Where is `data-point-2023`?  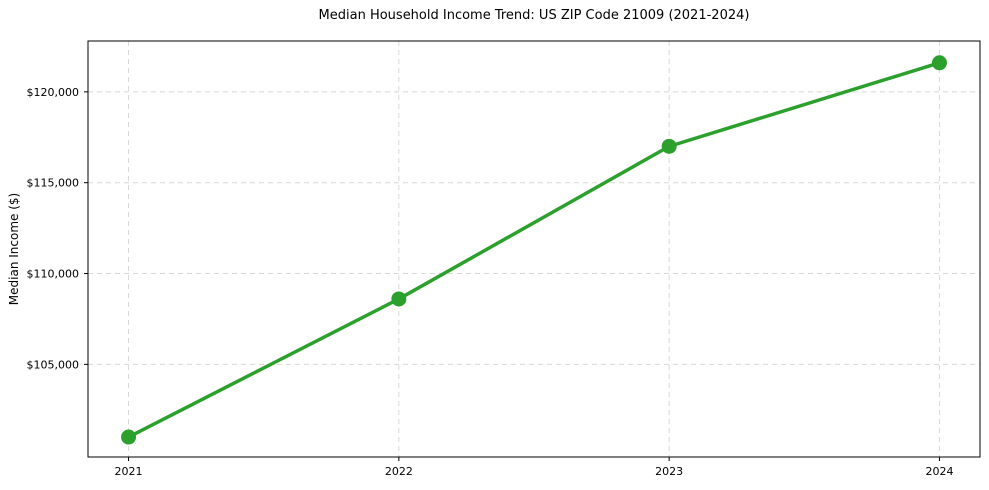
data-point-2023 is located at coordinates (669, 146).